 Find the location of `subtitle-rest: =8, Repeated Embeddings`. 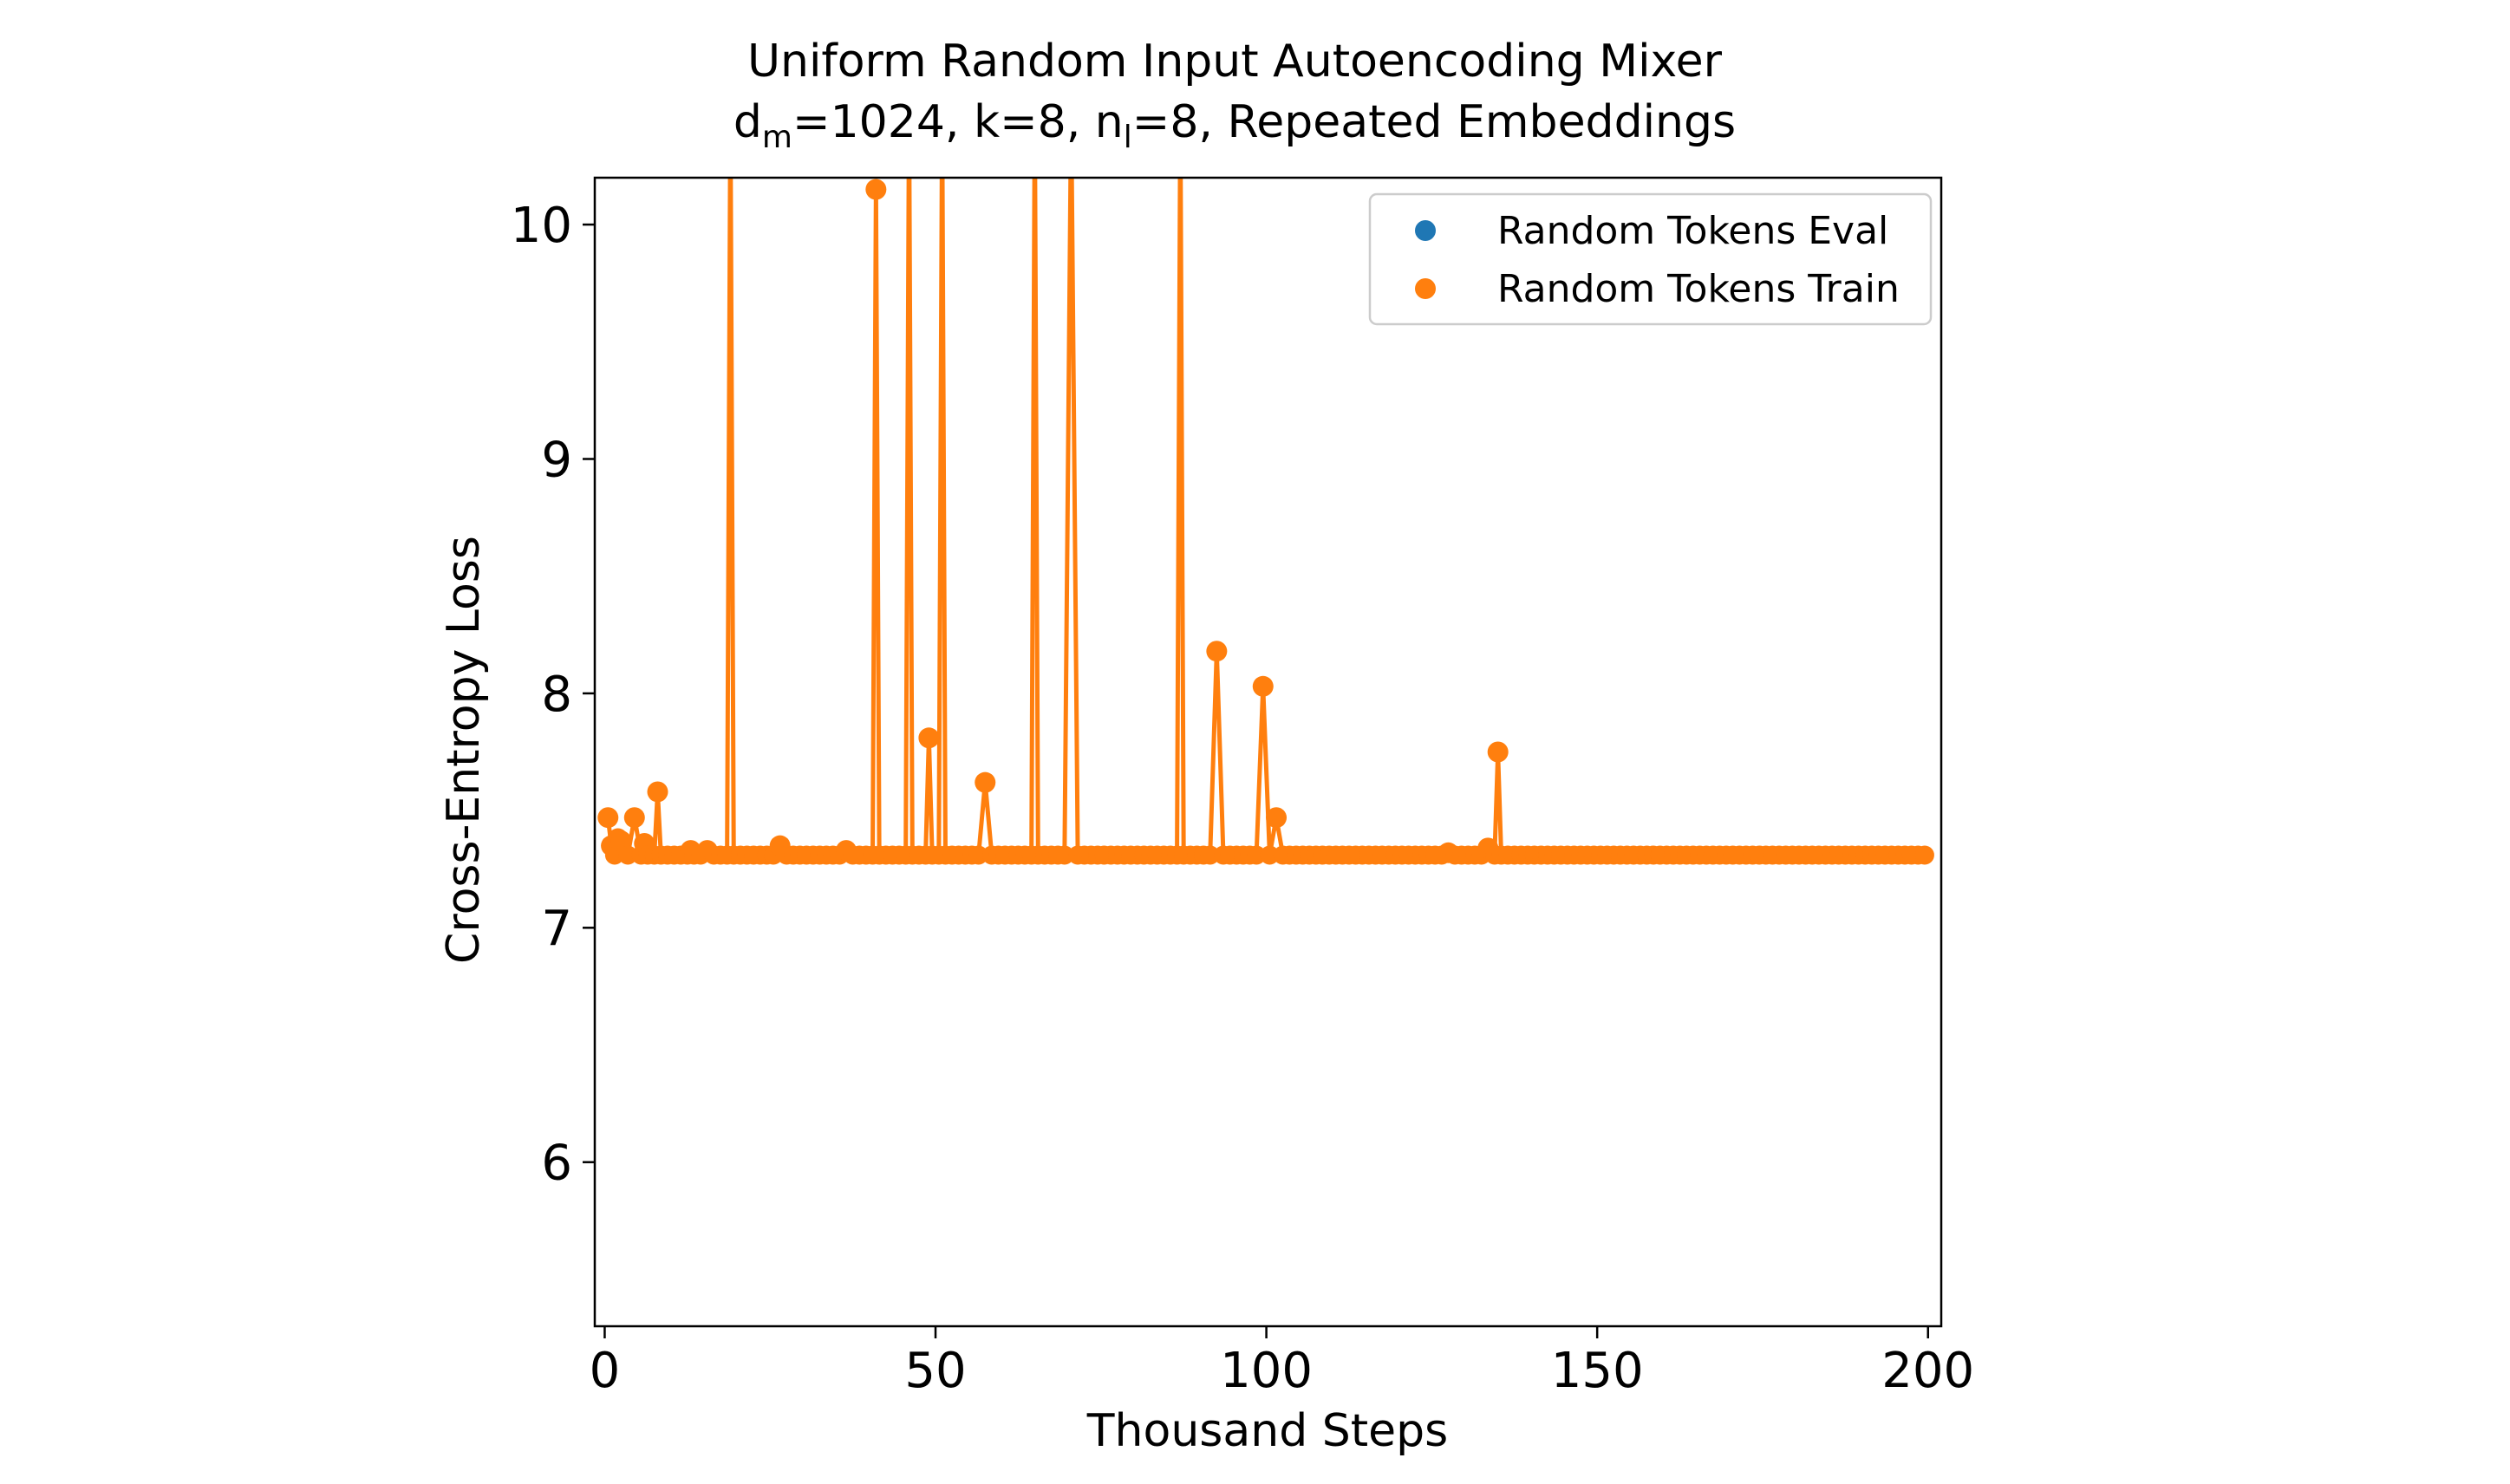

subtitle-rest: =8, Repeated Embeddings is located at coordinates (1434, 122).